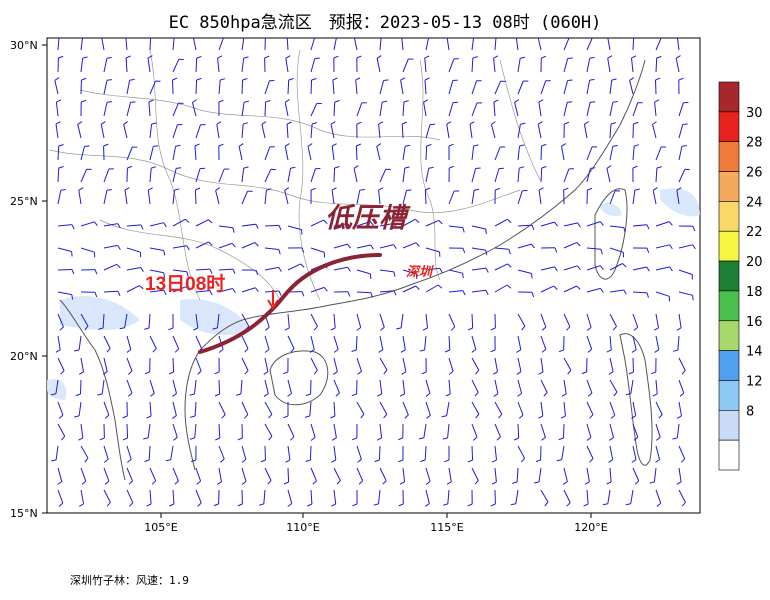 This screenshot has height=600, width=770. I want to click on colorbar-label: 18, so click(754, 292).